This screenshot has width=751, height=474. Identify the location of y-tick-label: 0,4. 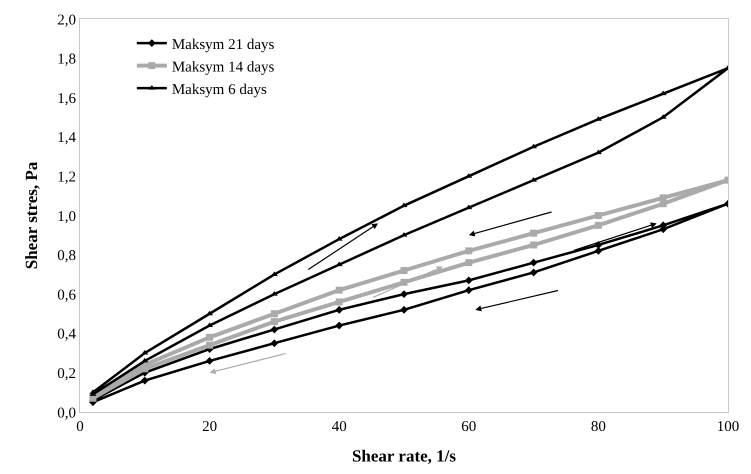
(66, 334).